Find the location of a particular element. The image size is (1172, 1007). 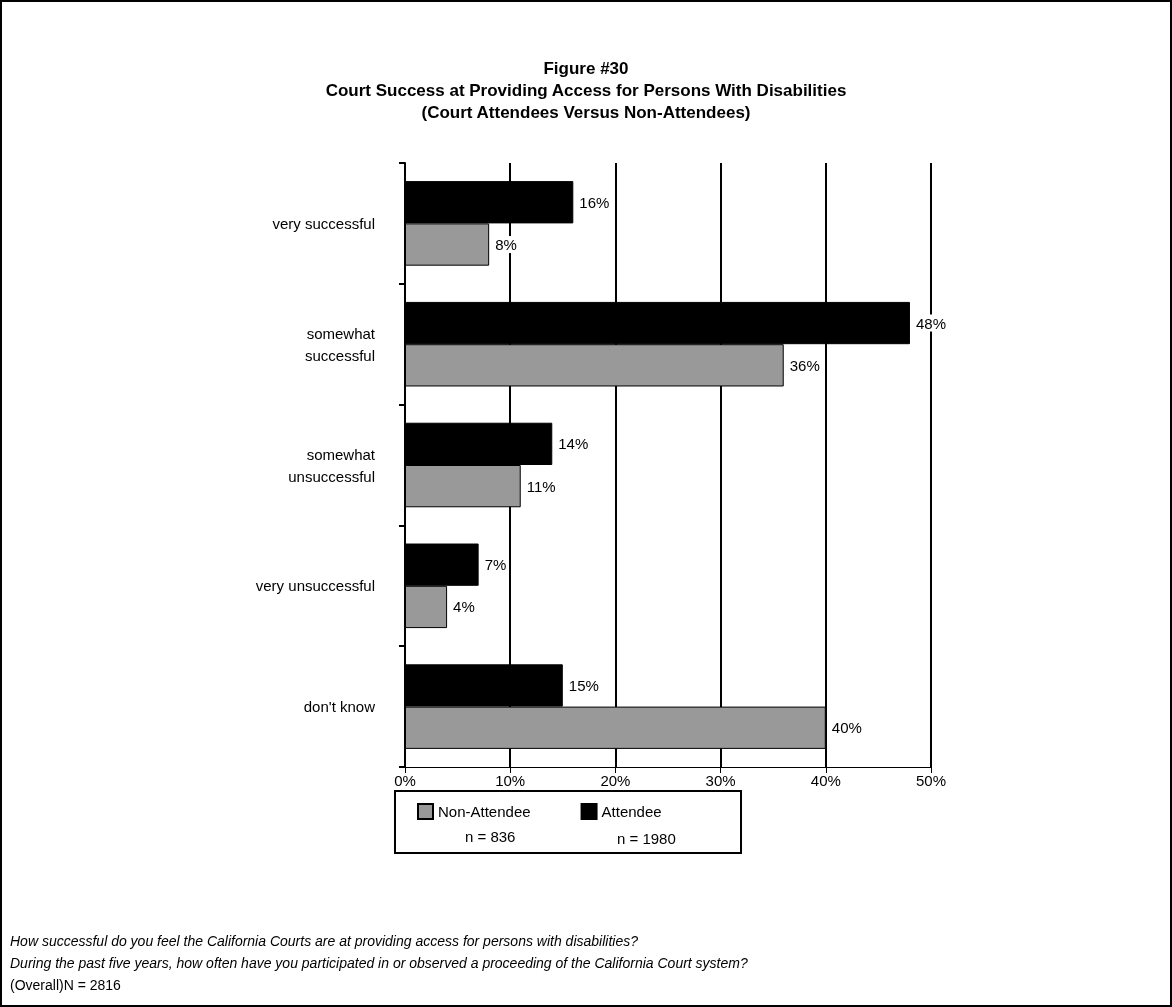

x-tick-label: 50% is located at coordinates (931, 780).